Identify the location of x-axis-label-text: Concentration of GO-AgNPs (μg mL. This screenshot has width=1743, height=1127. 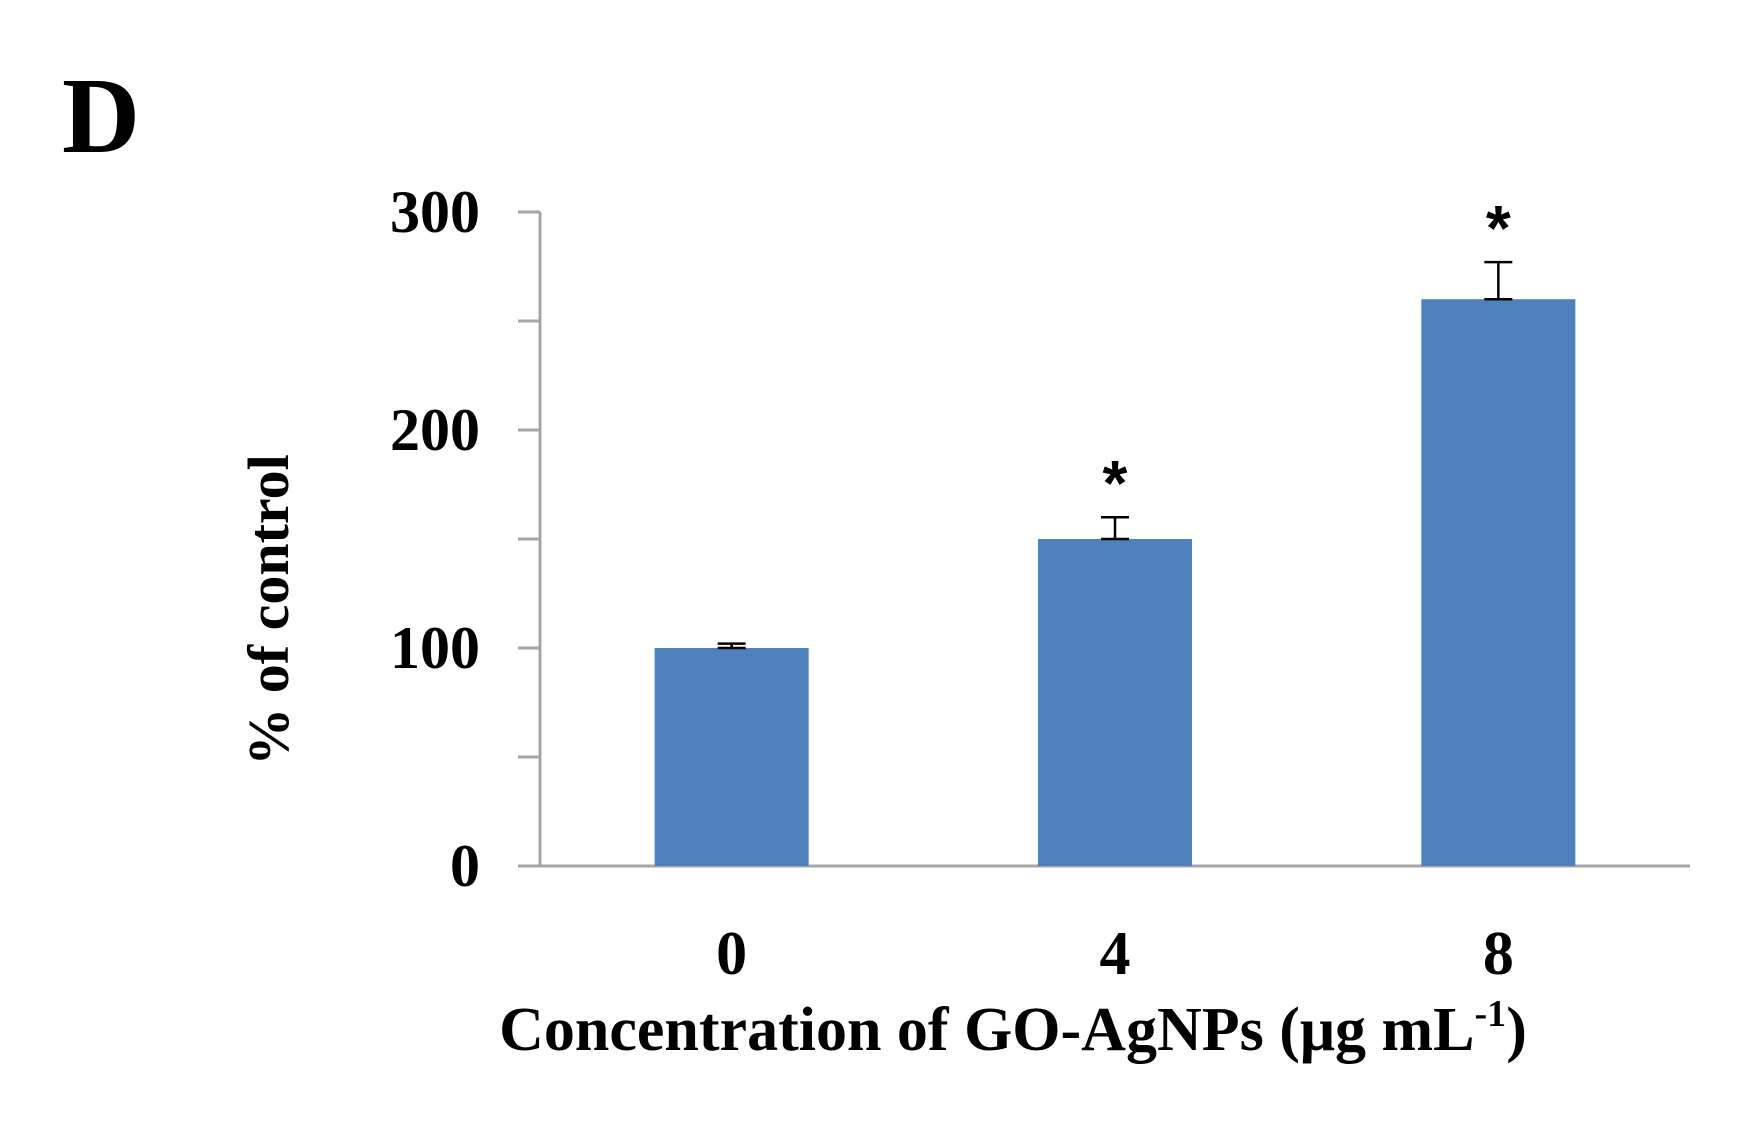
(986, 1030).